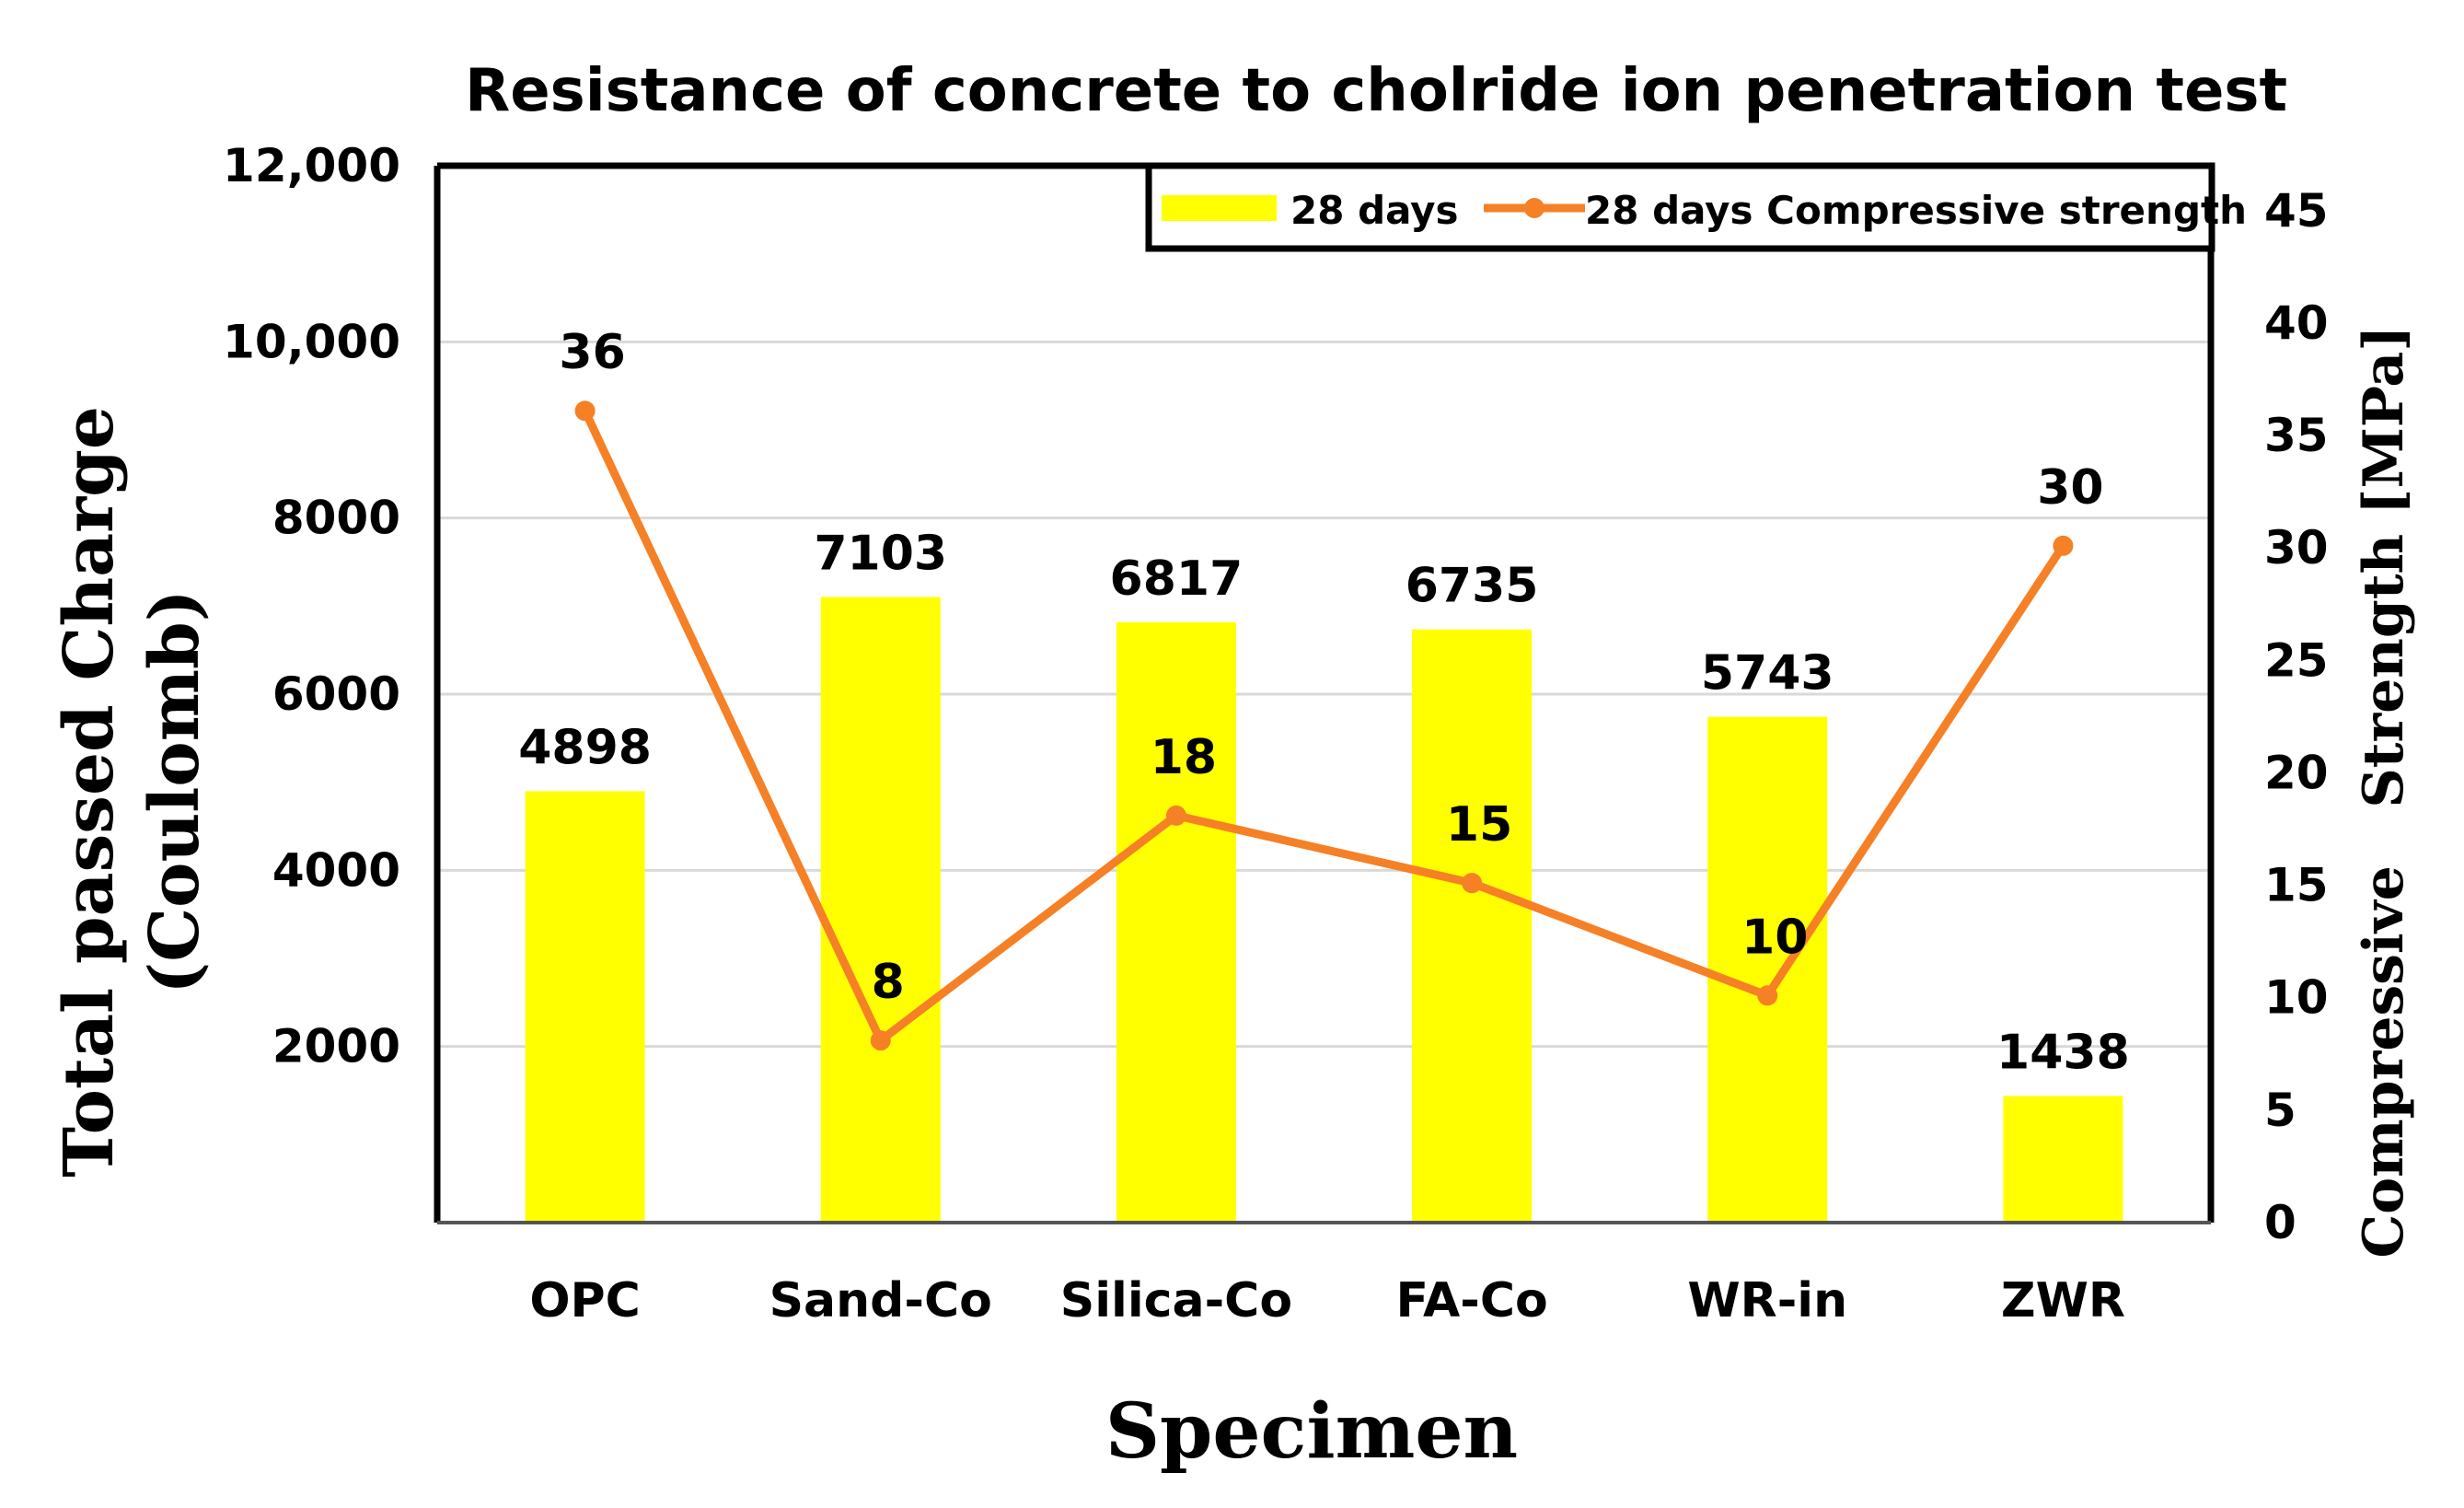 The image size is (2464, 1508). What do you see at coordinates (2296, 547) in the screenshot?
I see `y2-tick-label: 30` at bounding box center [2296, 547].